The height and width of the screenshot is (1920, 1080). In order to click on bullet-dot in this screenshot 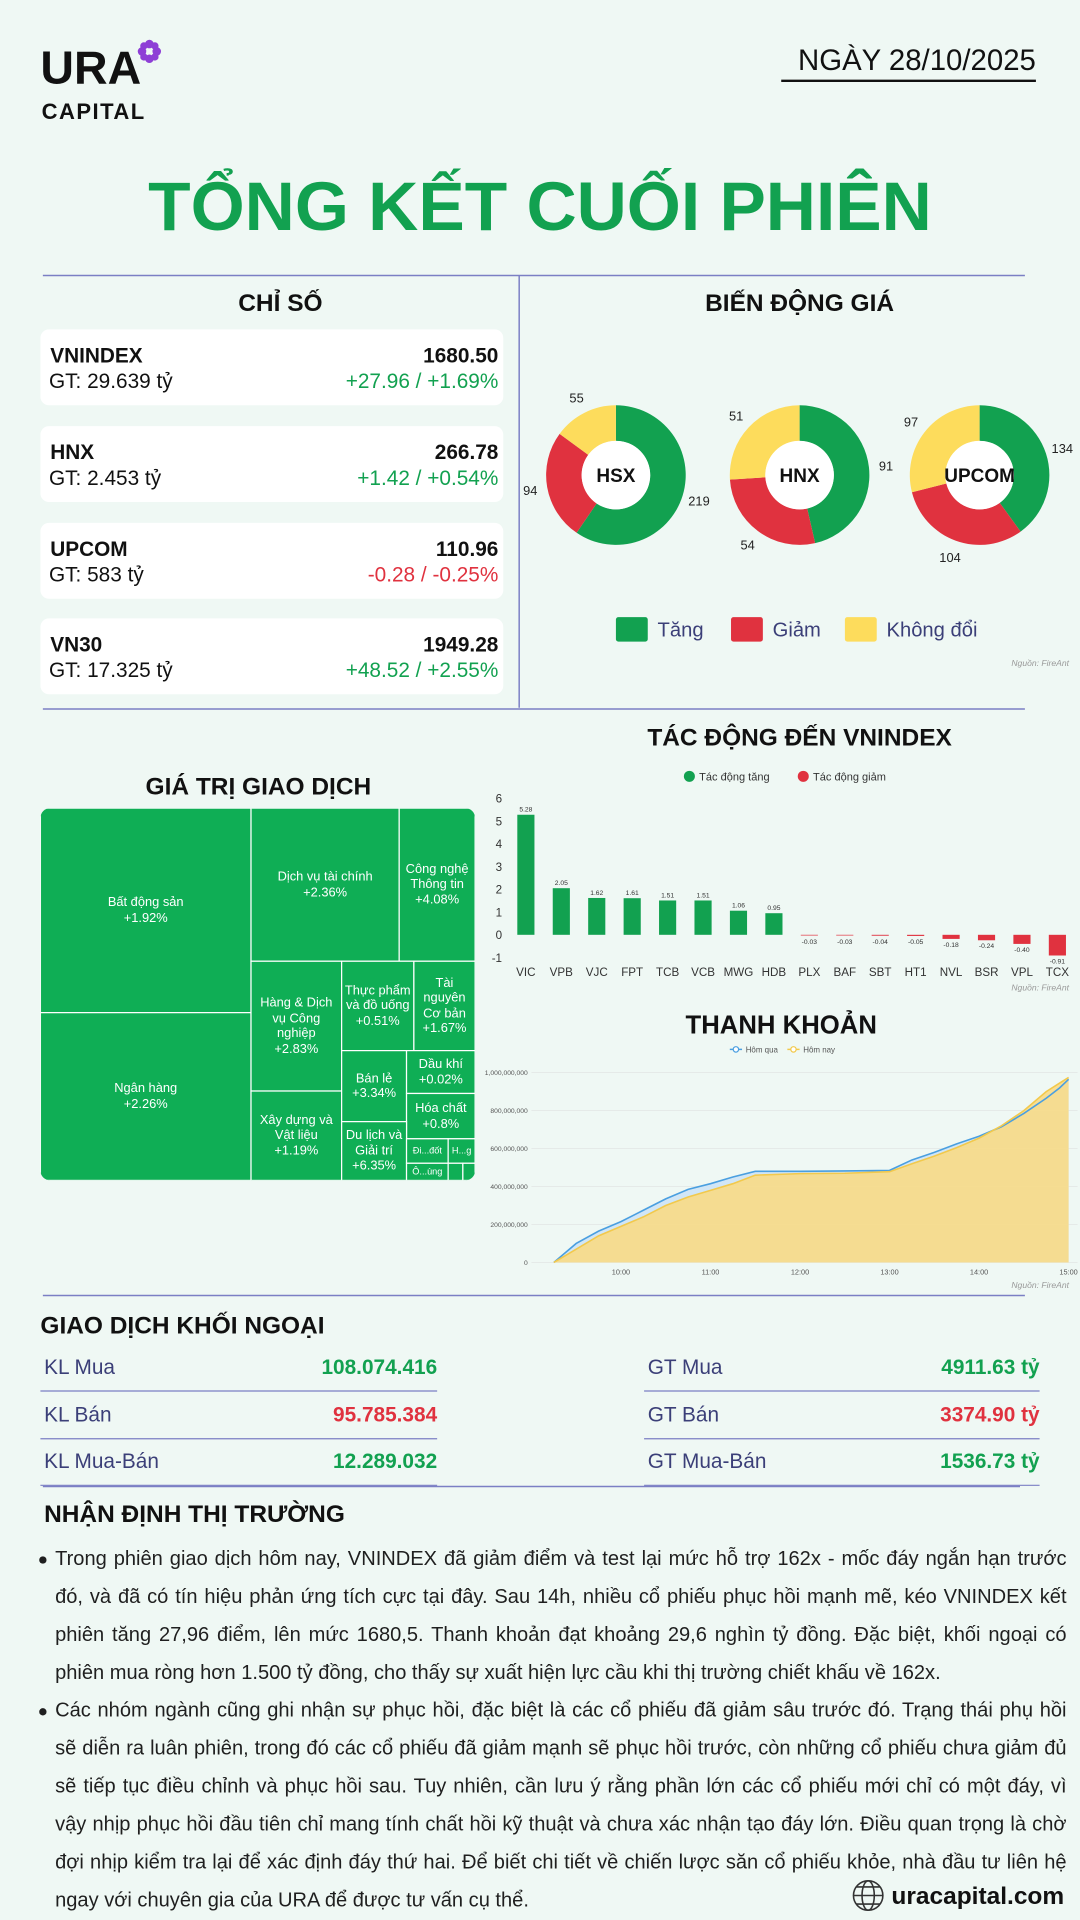, I will do `click(43, 1712)`.